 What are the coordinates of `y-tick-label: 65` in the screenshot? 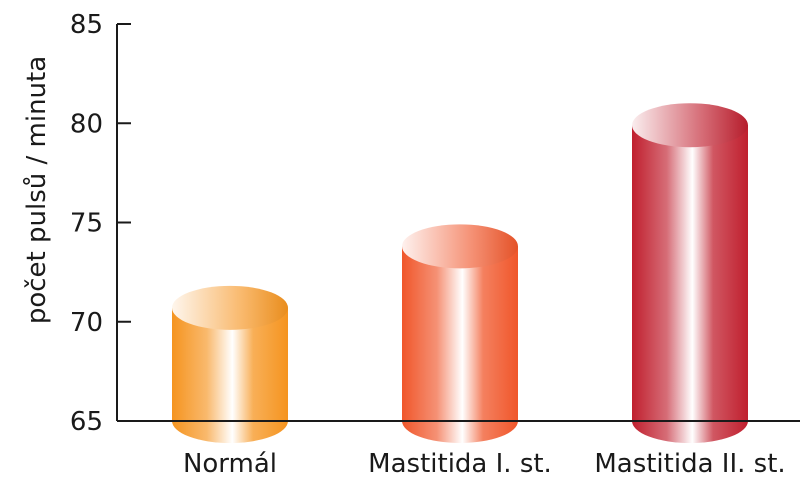 It's located at (86, 422).